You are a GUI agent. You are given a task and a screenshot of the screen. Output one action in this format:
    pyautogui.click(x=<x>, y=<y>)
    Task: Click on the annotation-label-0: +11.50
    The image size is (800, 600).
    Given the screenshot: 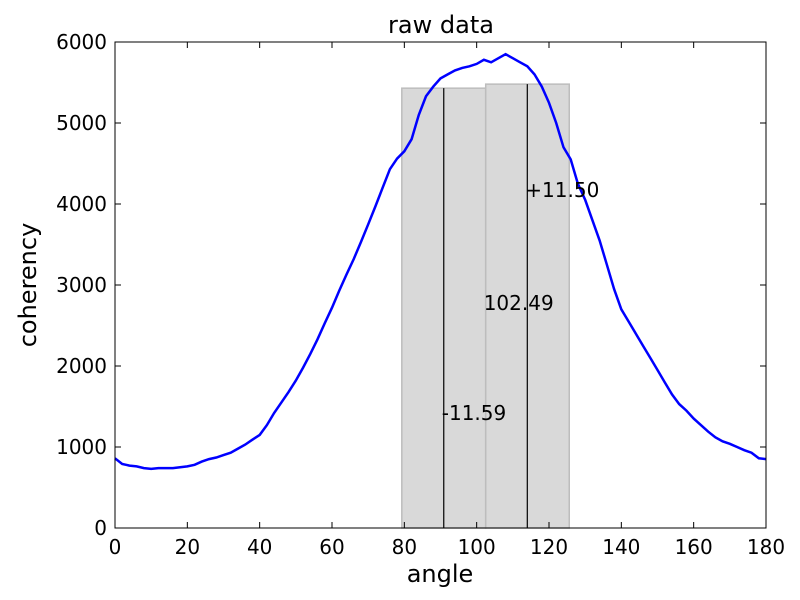 What is the action you would take?
    pyautogui.click(x=562, y=190)
    